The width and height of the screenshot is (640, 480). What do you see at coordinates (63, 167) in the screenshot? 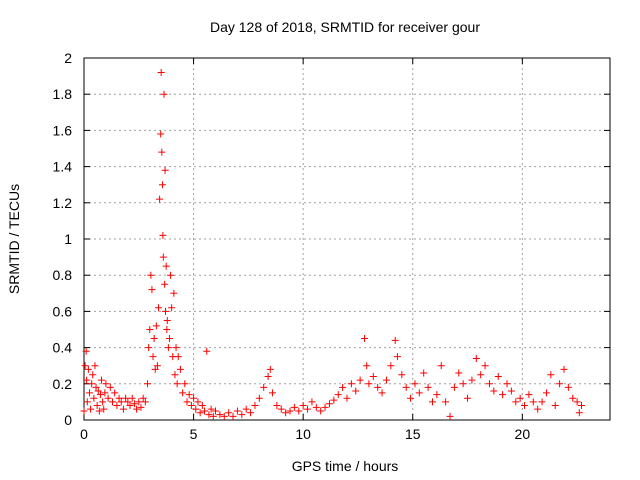
I see `y-tick-label: 1.4` at bounding box center [63, 167].